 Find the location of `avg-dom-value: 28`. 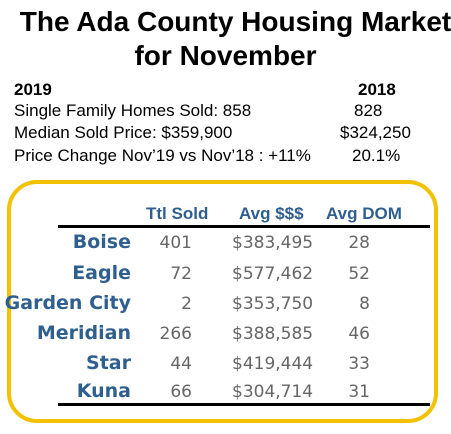

avg-dom-value: 28 is located at coordinates (359, 243).